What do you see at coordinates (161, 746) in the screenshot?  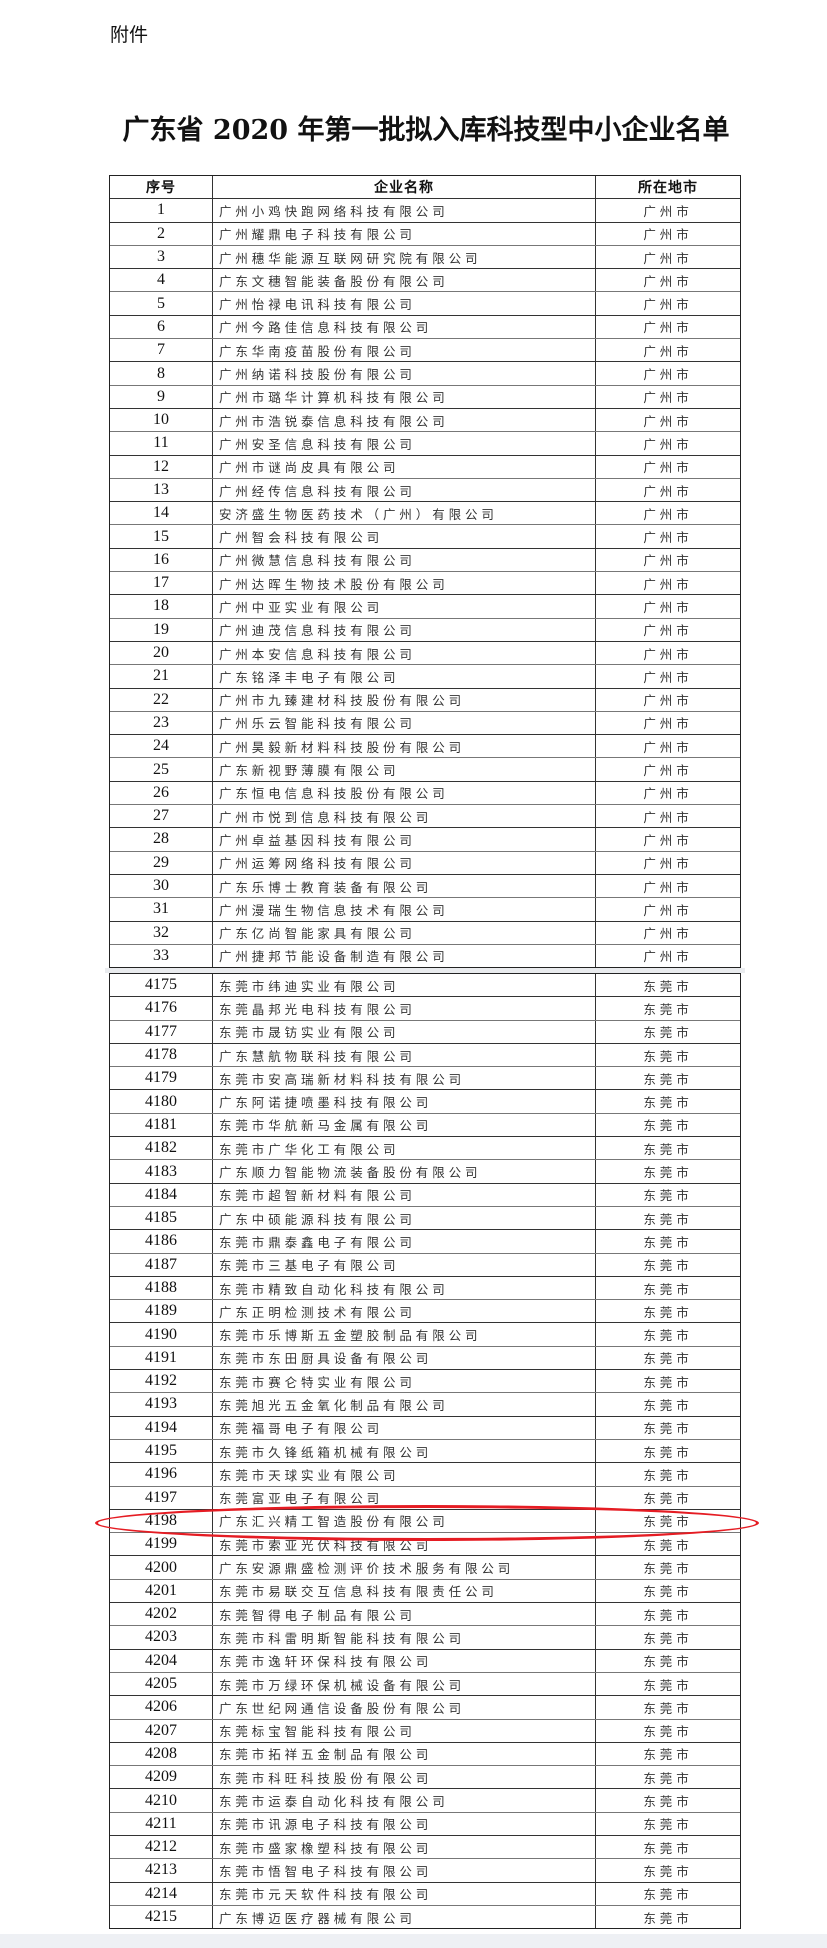 I see `row-number: 24` at bounding box center [161, 746].